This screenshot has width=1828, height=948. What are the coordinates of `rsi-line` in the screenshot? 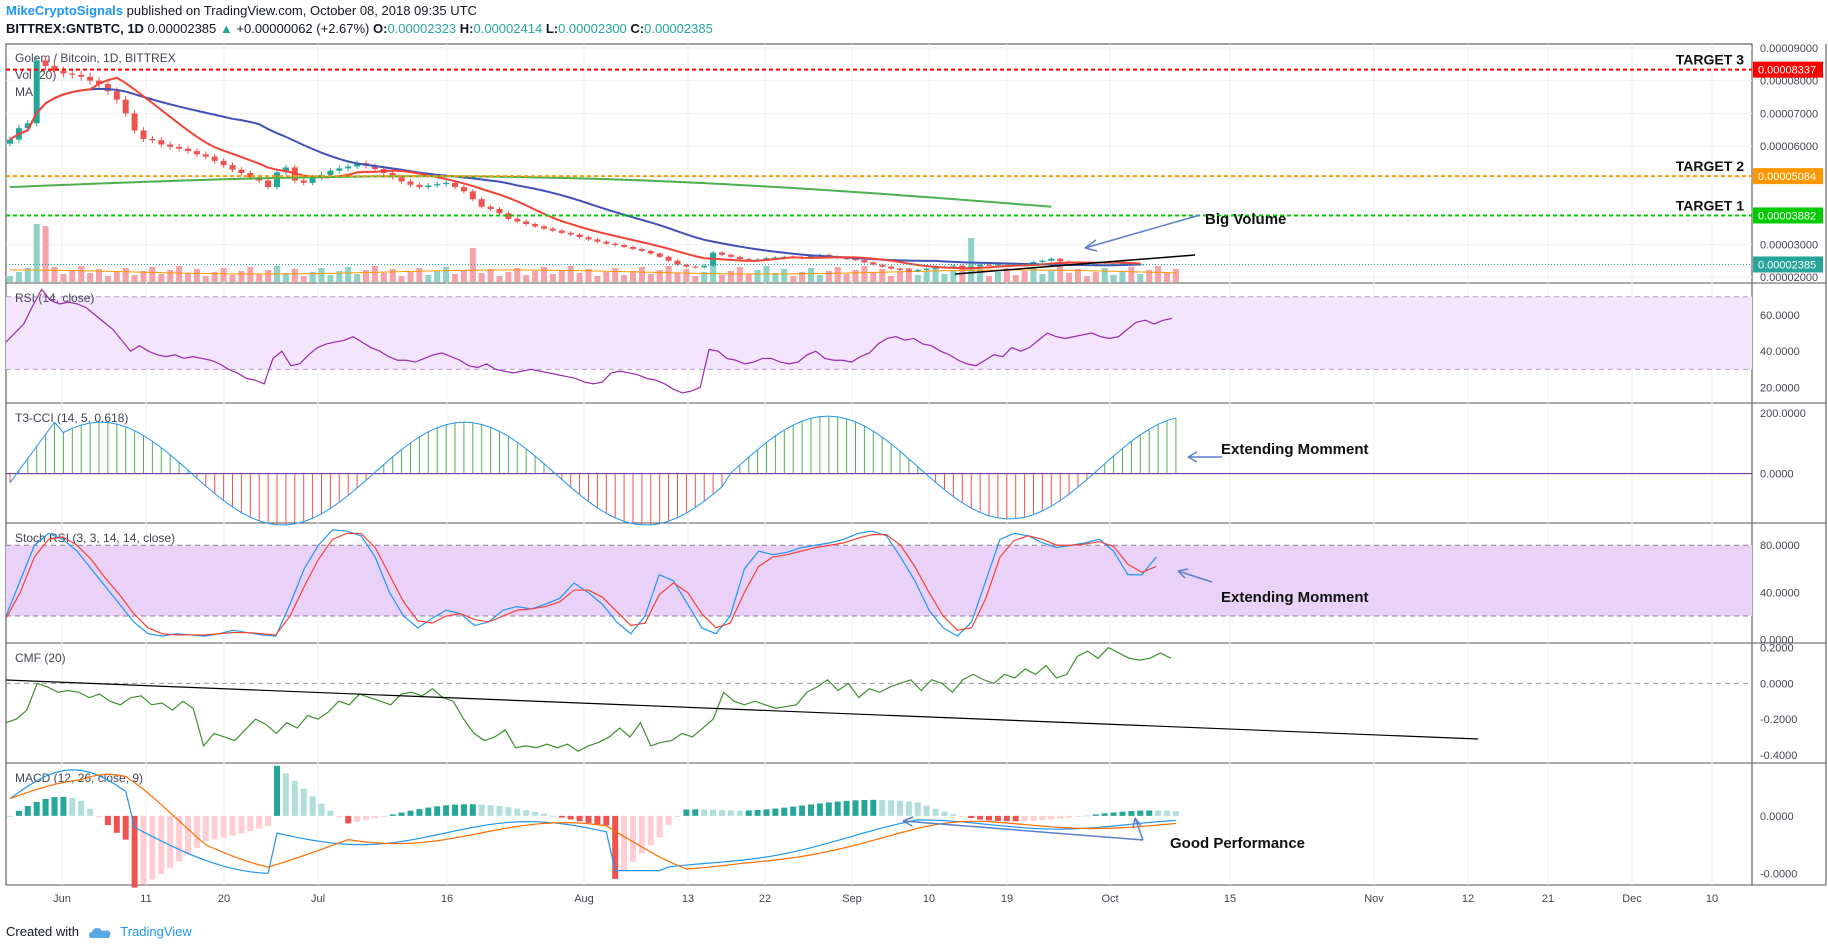 It's located at (589, 341).